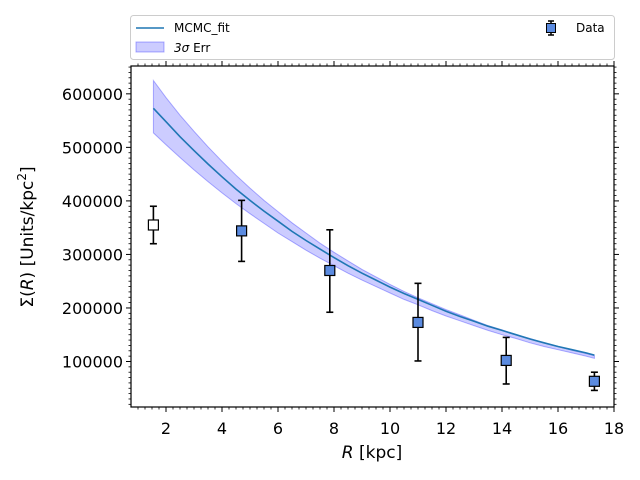  Describe the element at coordinates (390, 428) in the screenshot. I see `x-tick-label: 10` at that location.